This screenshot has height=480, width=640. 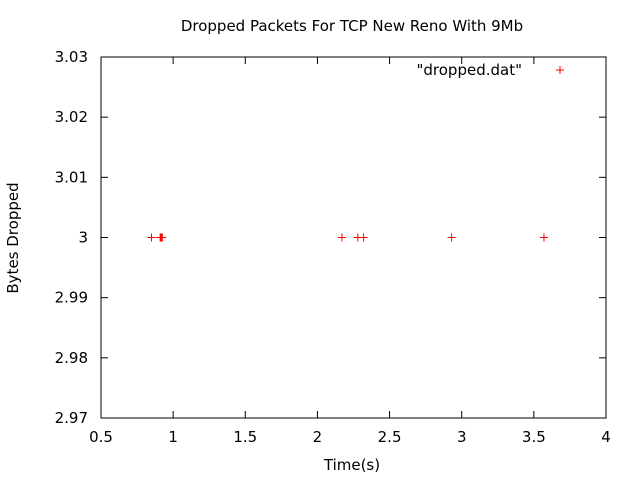 I want to click on x-tick-label: 3, so click(x=462, y=437).